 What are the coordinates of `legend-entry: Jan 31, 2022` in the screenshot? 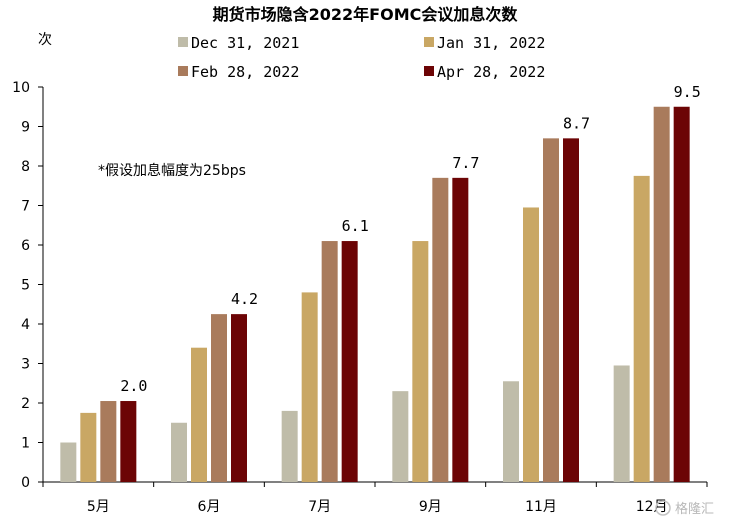 It's located at (491, 43).